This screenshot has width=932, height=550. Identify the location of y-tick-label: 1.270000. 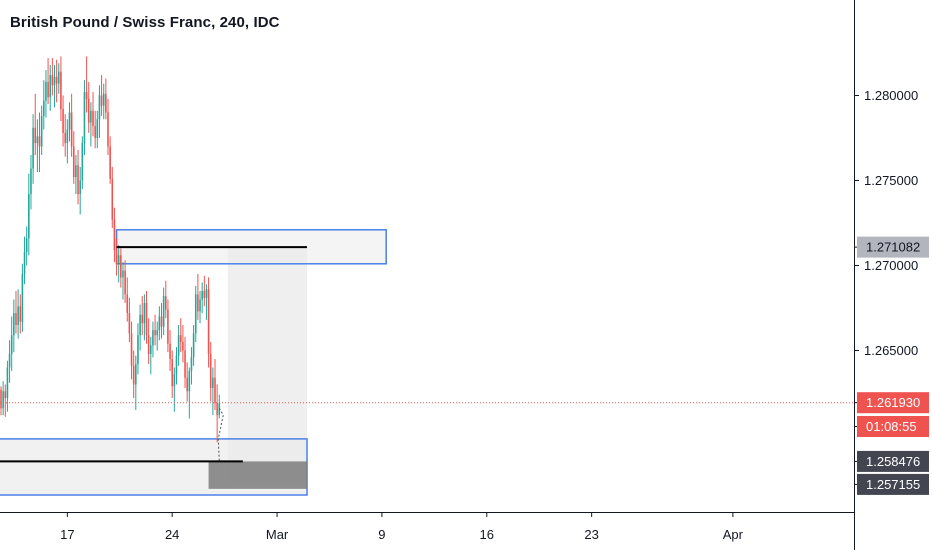
(891, 265).